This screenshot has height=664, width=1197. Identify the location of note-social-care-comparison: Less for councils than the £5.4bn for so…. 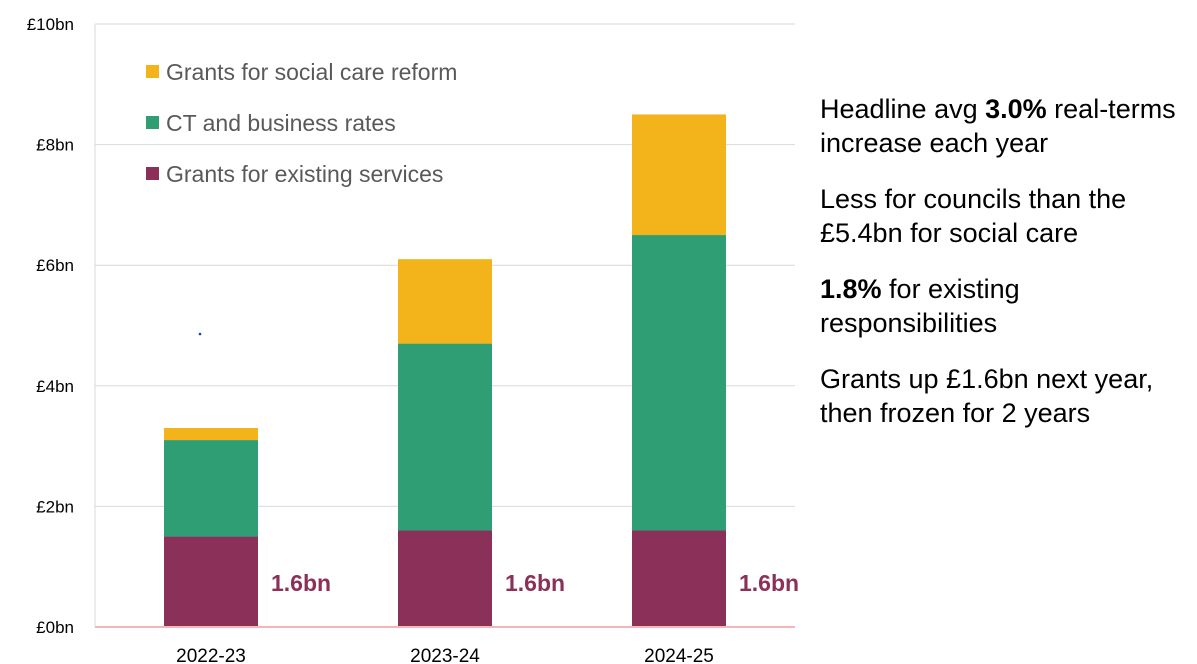
(973, 216).